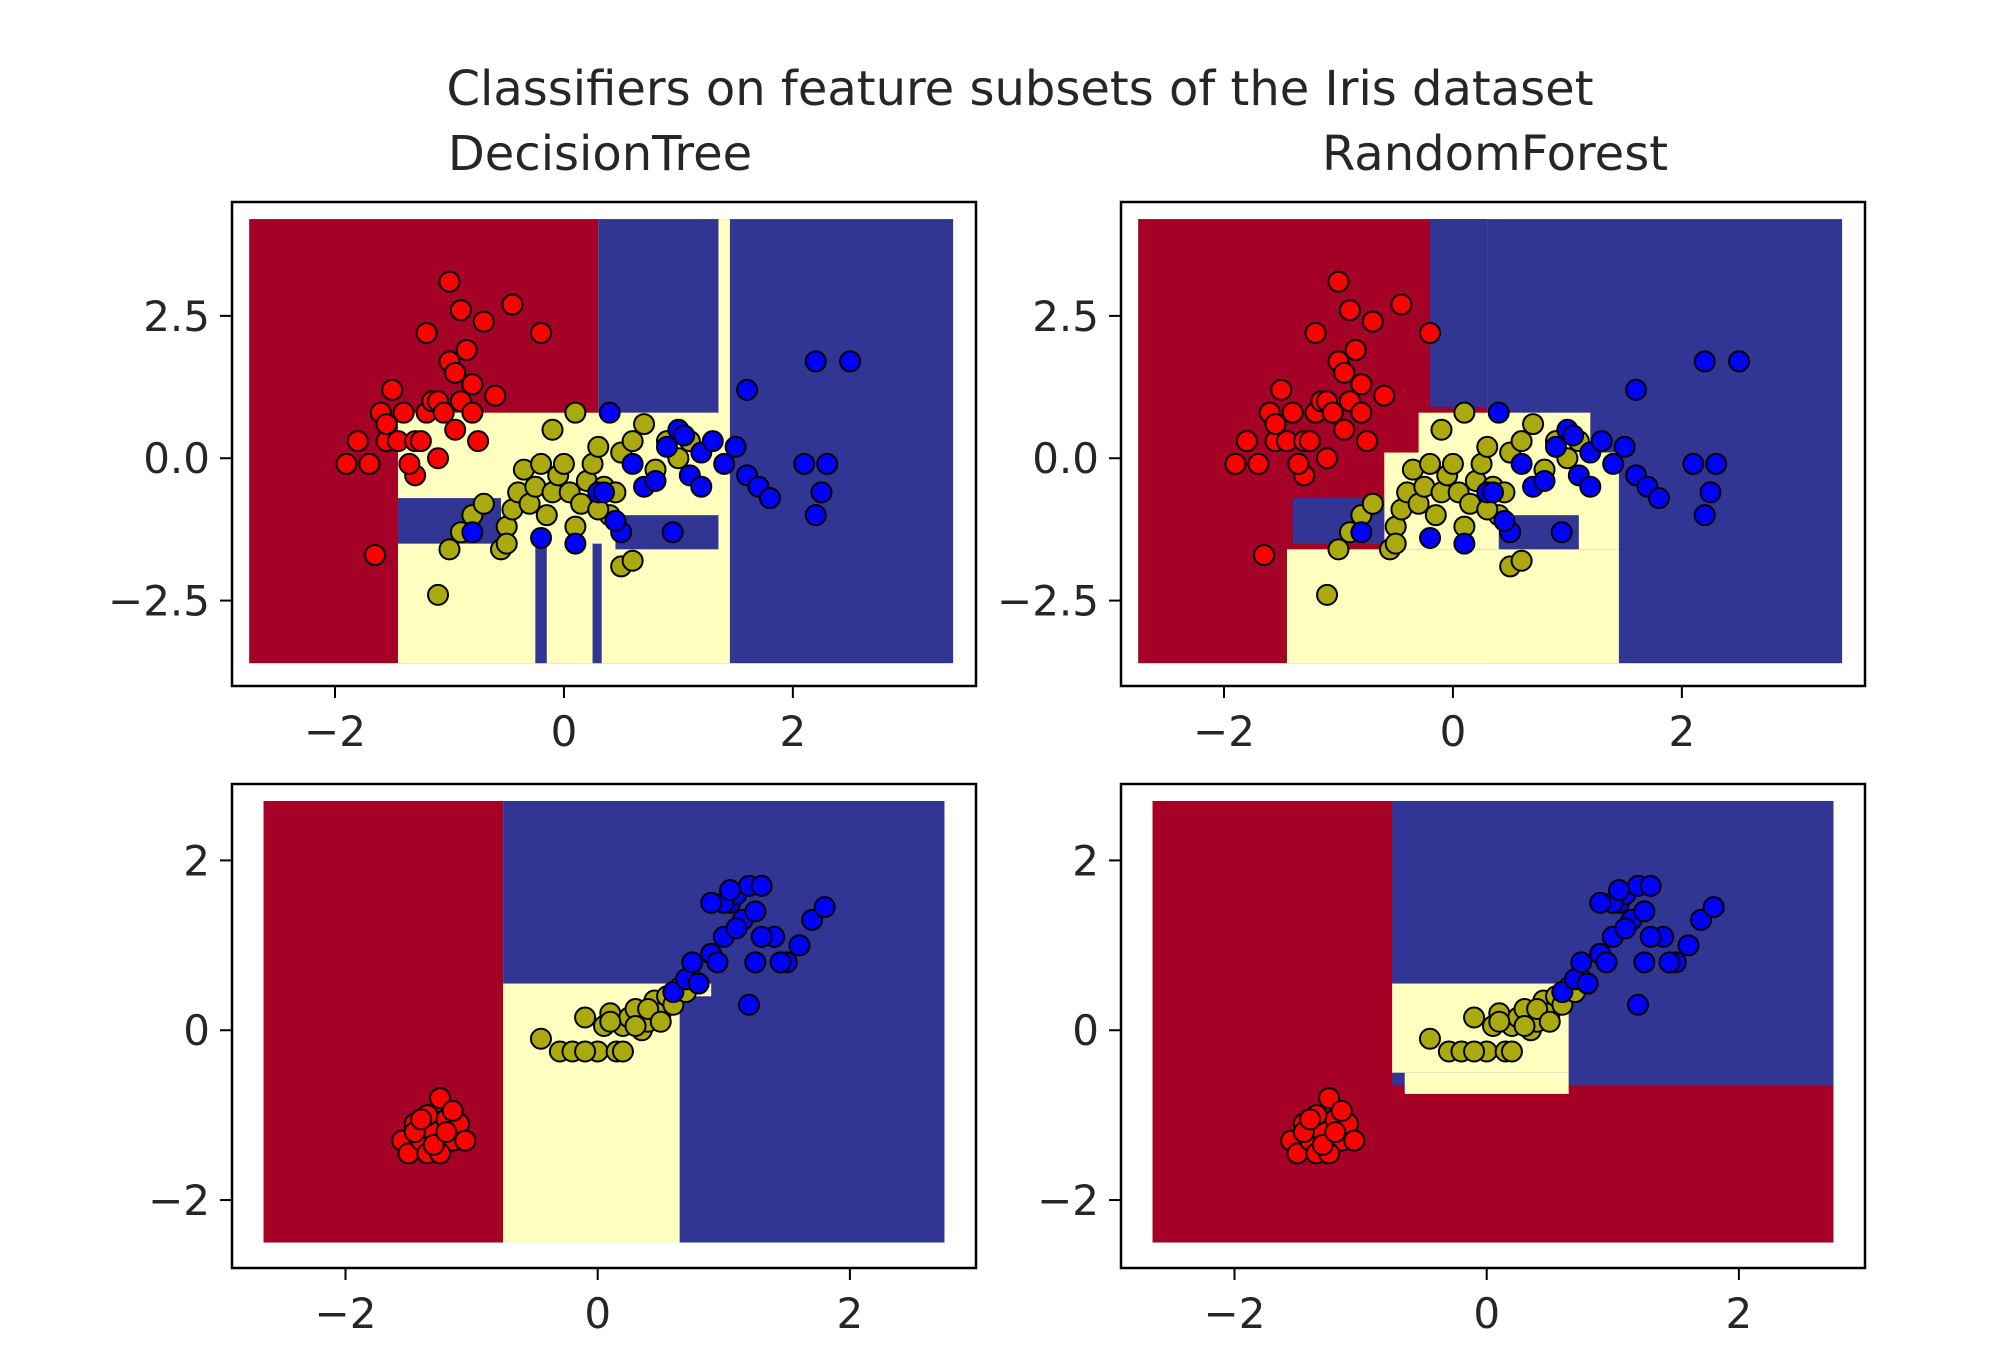  I want to click on y-tick-label: 2.5, so click(176, 316).